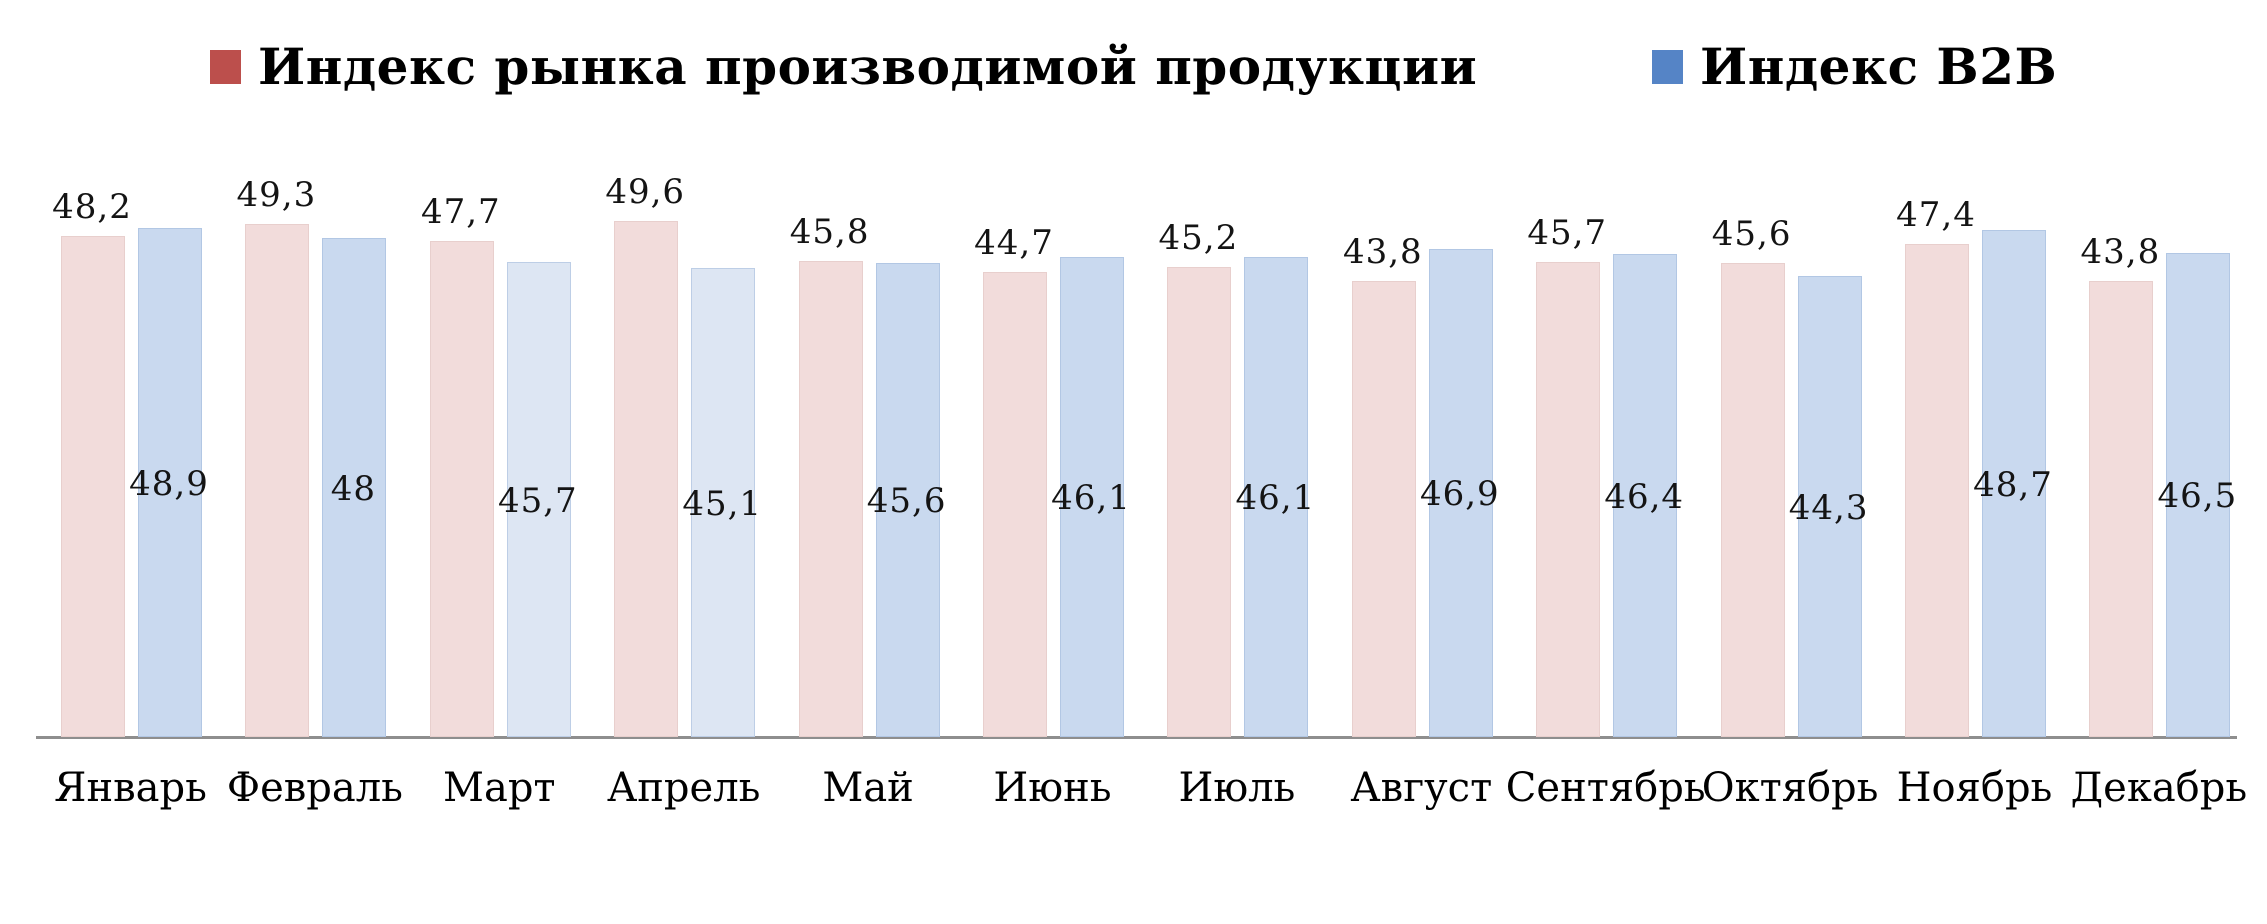 Image resolution: width=2267 pixels, height=924 pixels. Describe the element at coordinates (1421, 788) in the screenshot. I see `category-label-8: Август` at that location.